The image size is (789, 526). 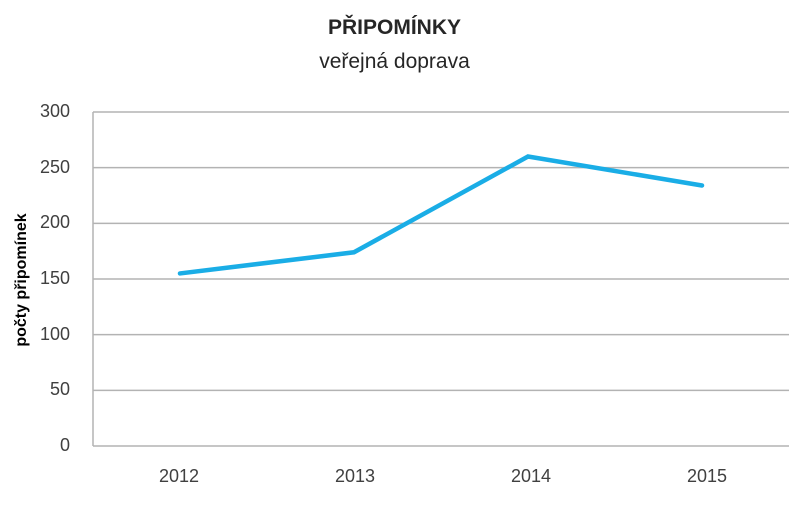 I want to click on y-tick: 0, so click(x=64, y=445).